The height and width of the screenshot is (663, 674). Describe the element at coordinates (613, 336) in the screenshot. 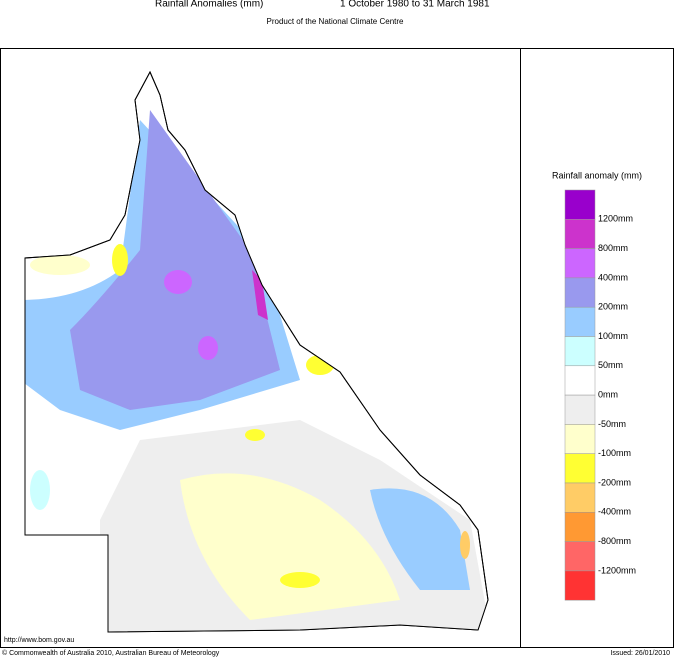

I see `legend-label: 100mm` at that location.